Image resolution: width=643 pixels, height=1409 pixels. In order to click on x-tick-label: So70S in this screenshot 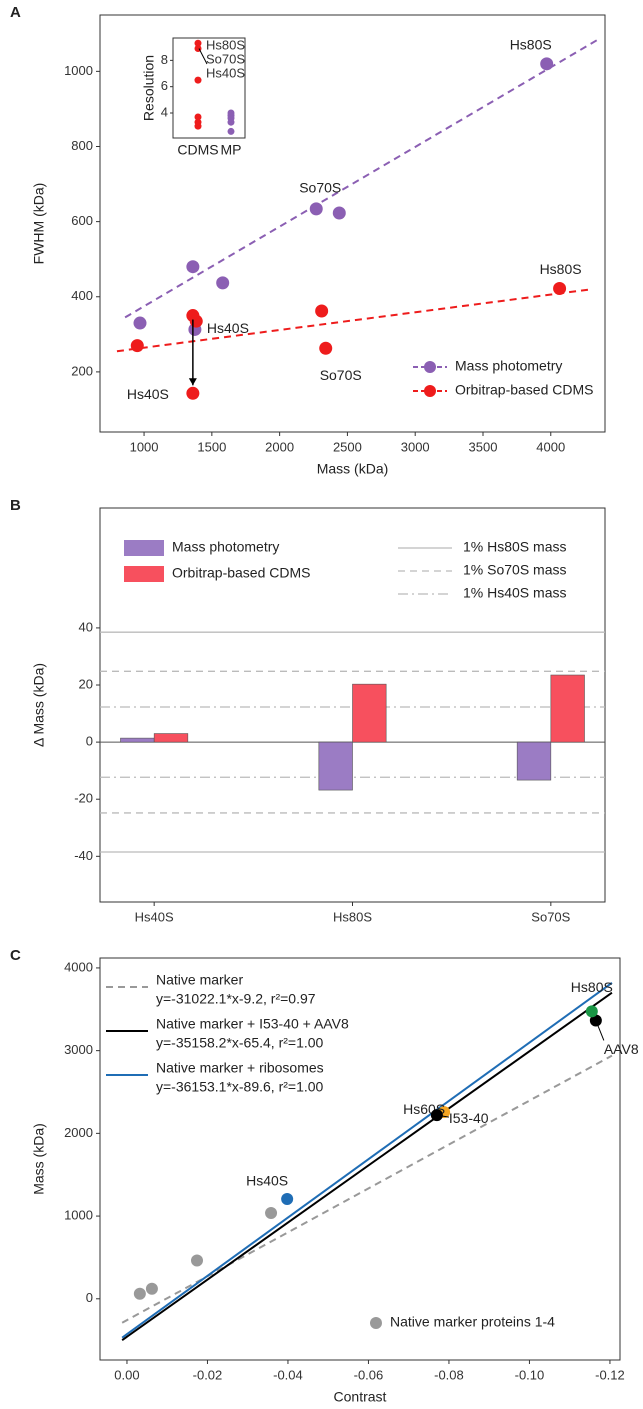, I will do `click(550, 916)`.